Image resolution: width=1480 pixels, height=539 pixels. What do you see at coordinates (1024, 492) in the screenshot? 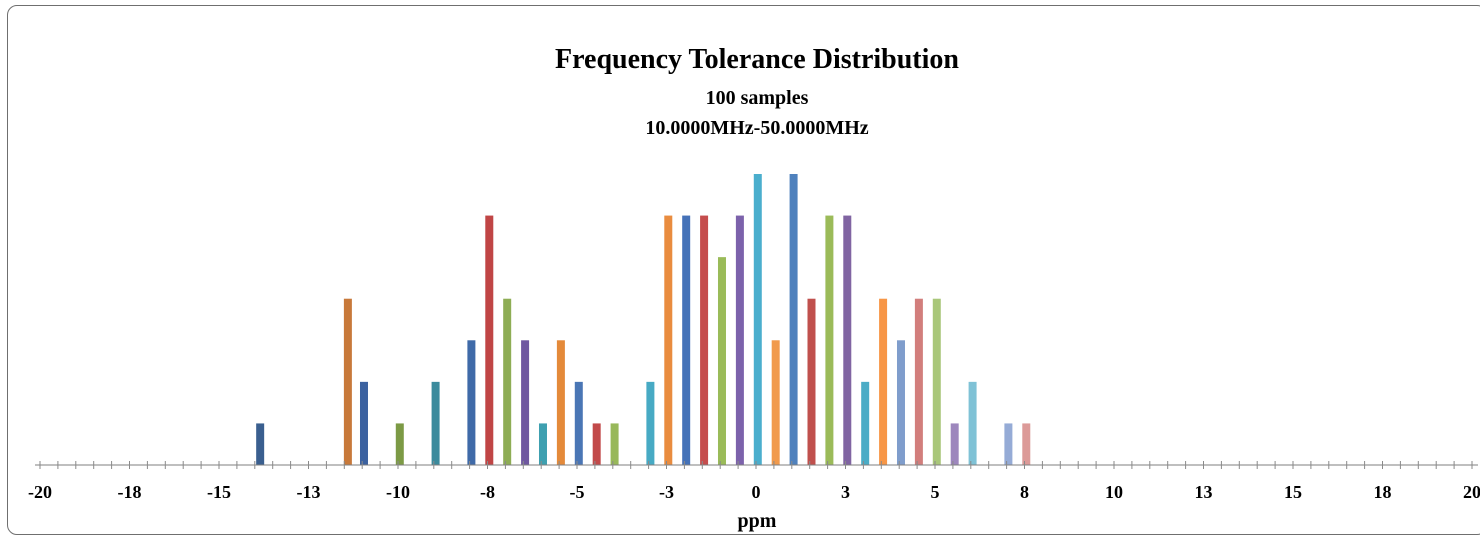
I see `x-tick-label: 8` at bounding box center [1024, 492].